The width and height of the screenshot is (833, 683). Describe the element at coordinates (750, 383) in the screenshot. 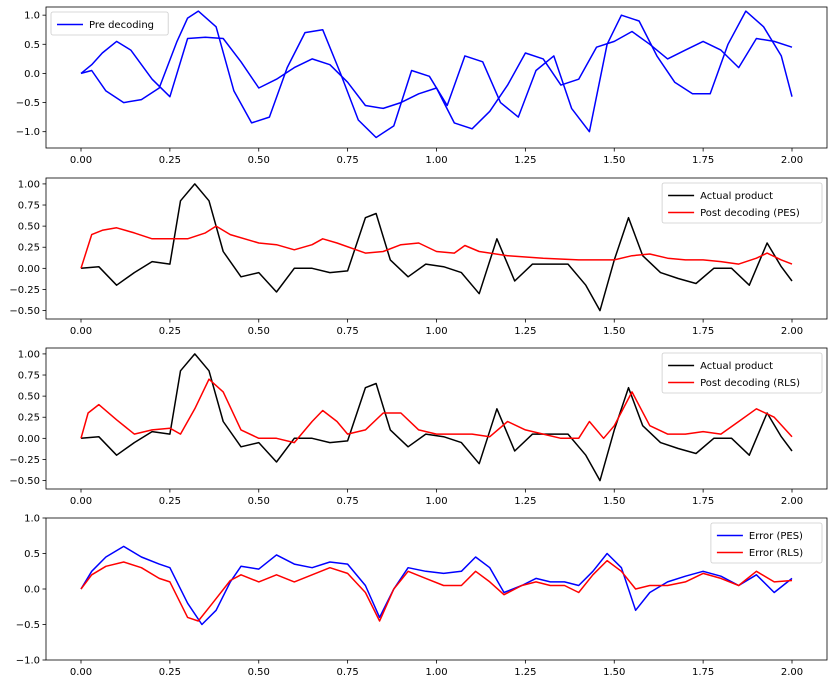

I see `legend-label: Post decoding (RLS)` at that location.